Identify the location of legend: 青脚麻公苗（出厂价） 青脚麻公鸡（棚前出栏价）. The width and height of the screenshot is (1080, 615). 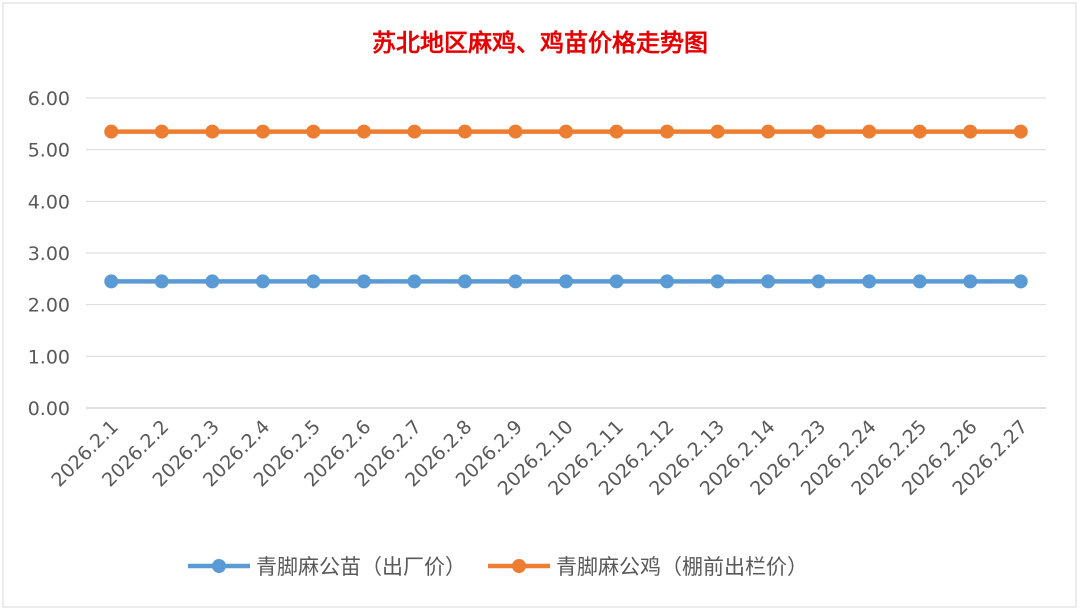
(498, 567).